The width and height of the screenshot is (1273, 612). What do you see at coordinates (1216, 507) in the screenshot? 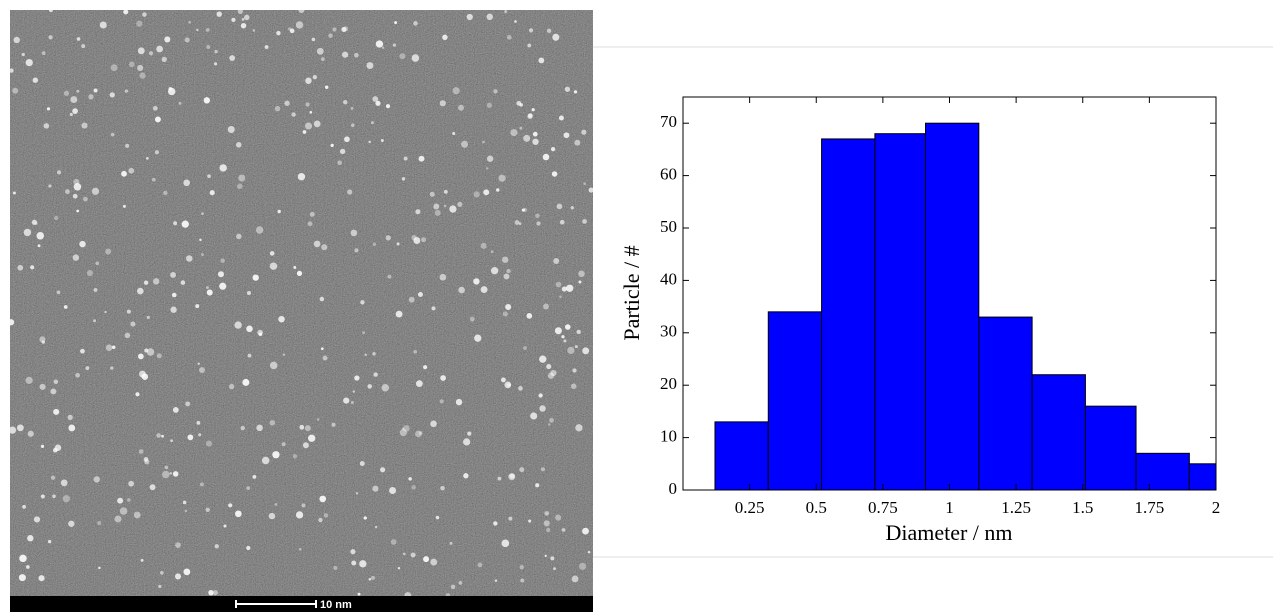
I see `x-tick-label: 2` at bounding box center [1216, 507].